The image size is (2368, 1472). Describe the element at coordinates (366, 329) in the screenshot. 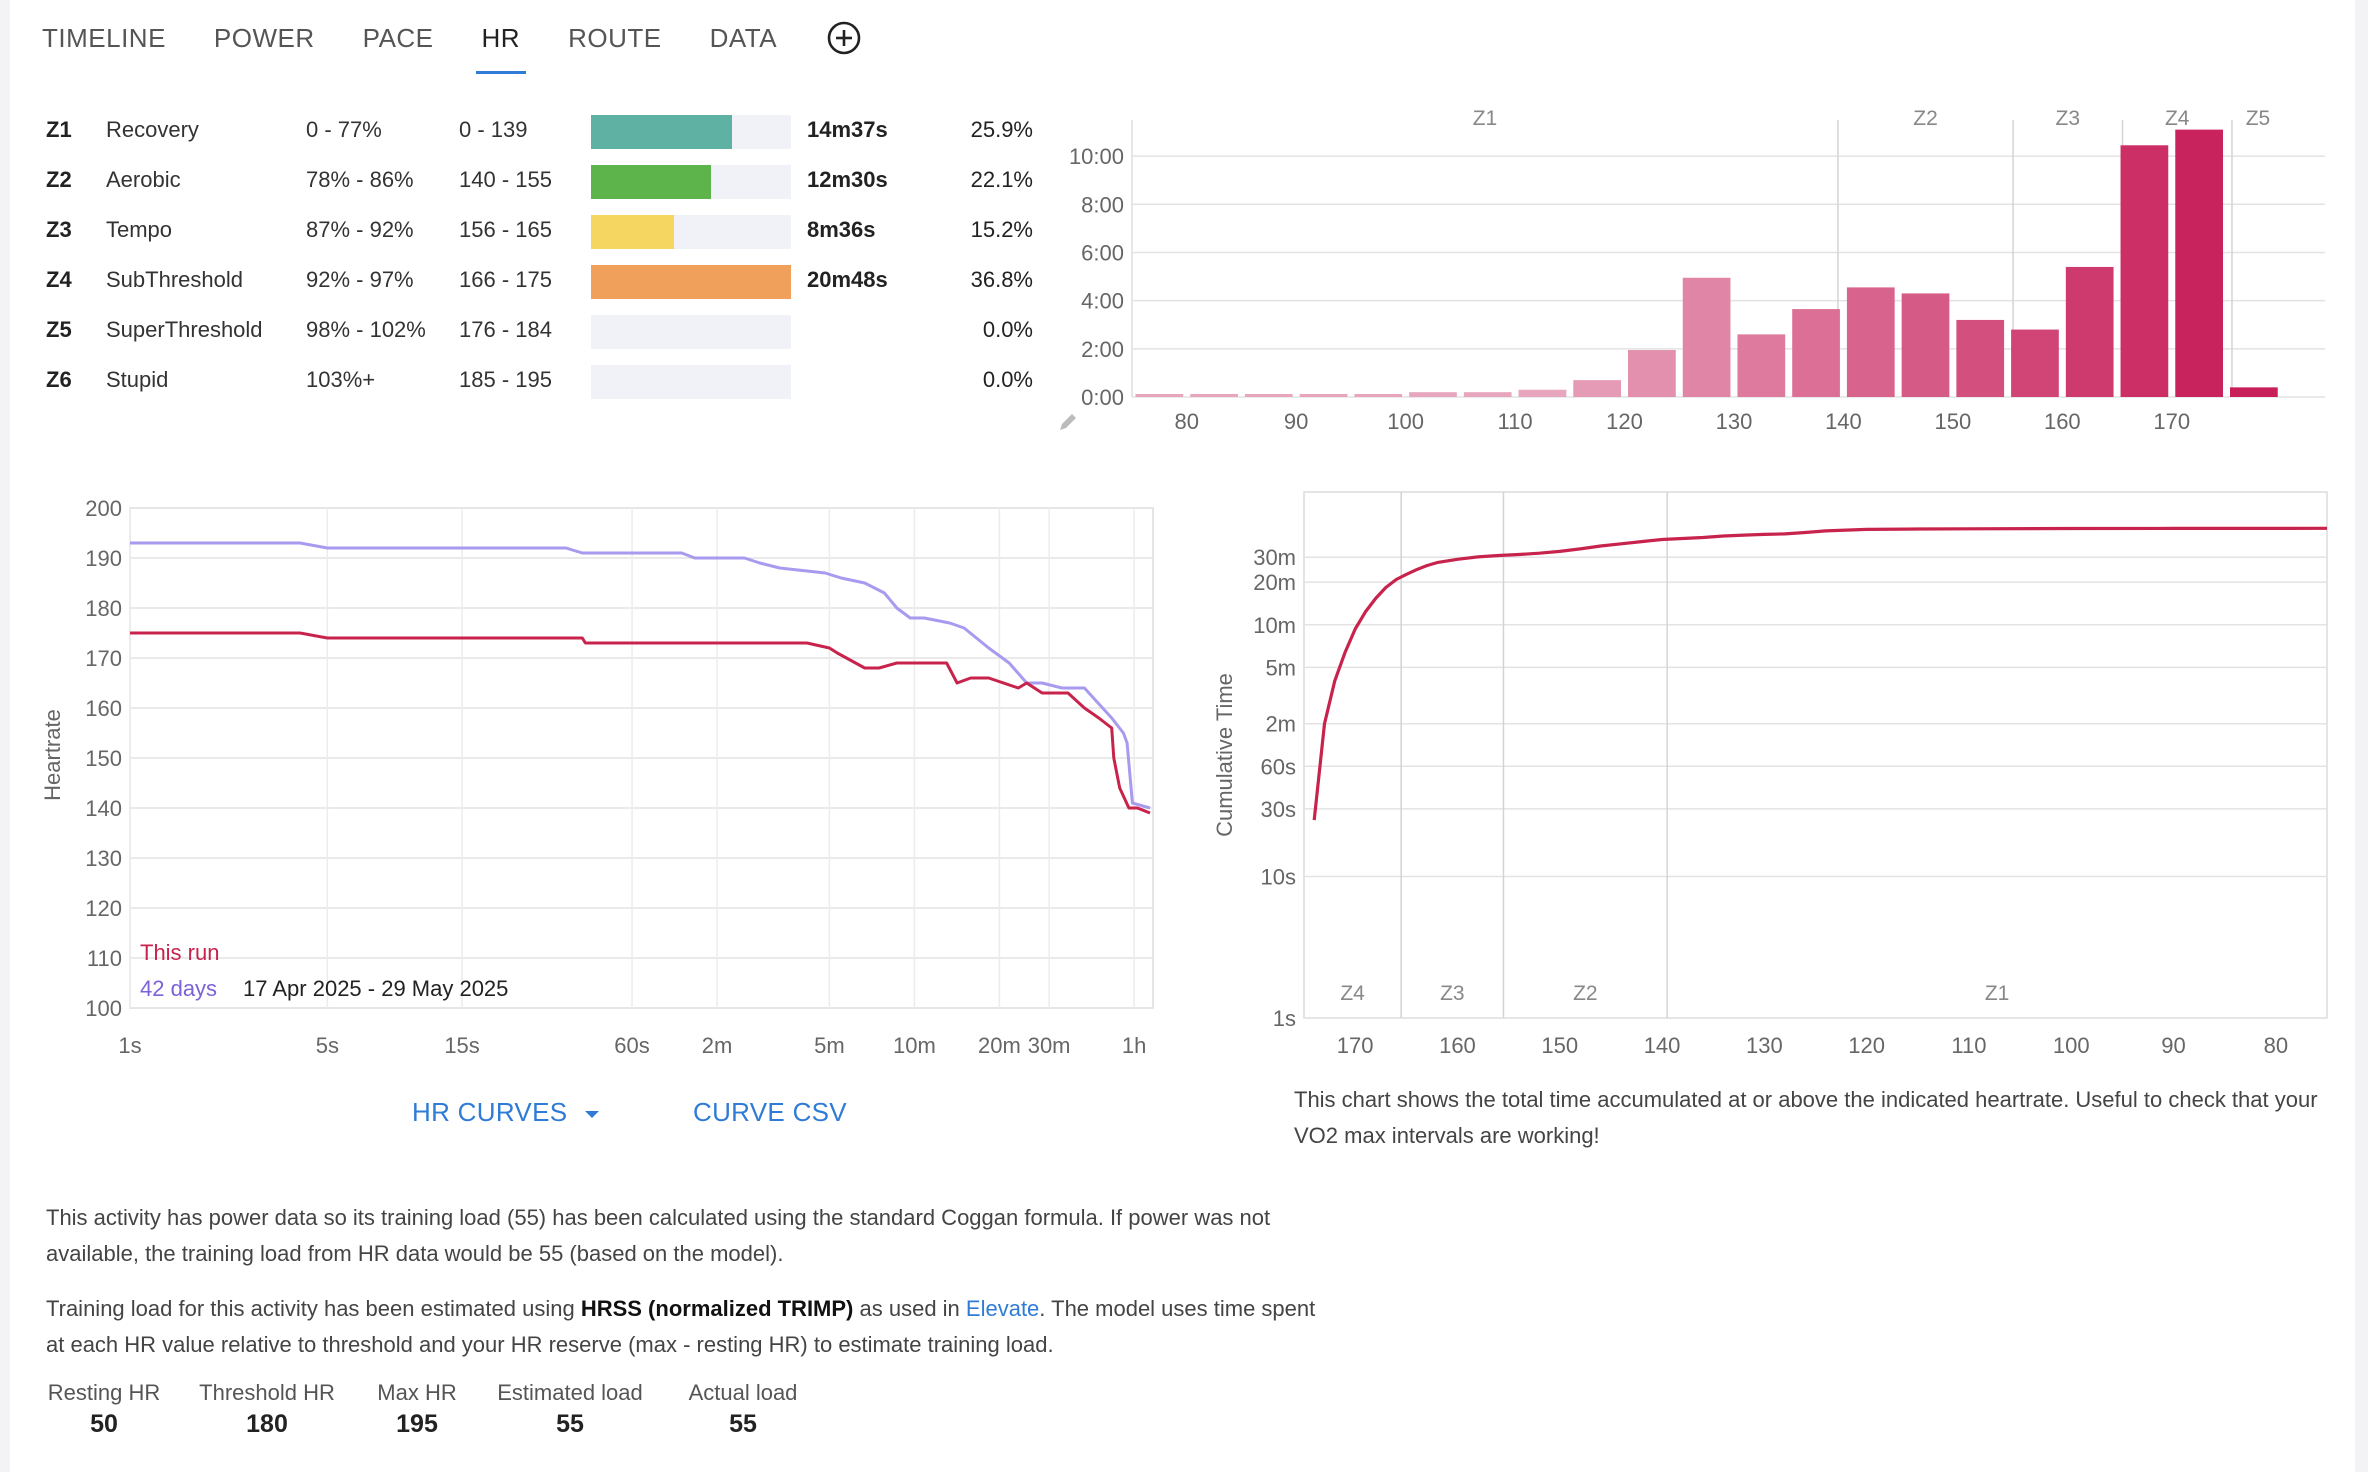

I see `zone-percent-range: 98% - 102%` at that location.